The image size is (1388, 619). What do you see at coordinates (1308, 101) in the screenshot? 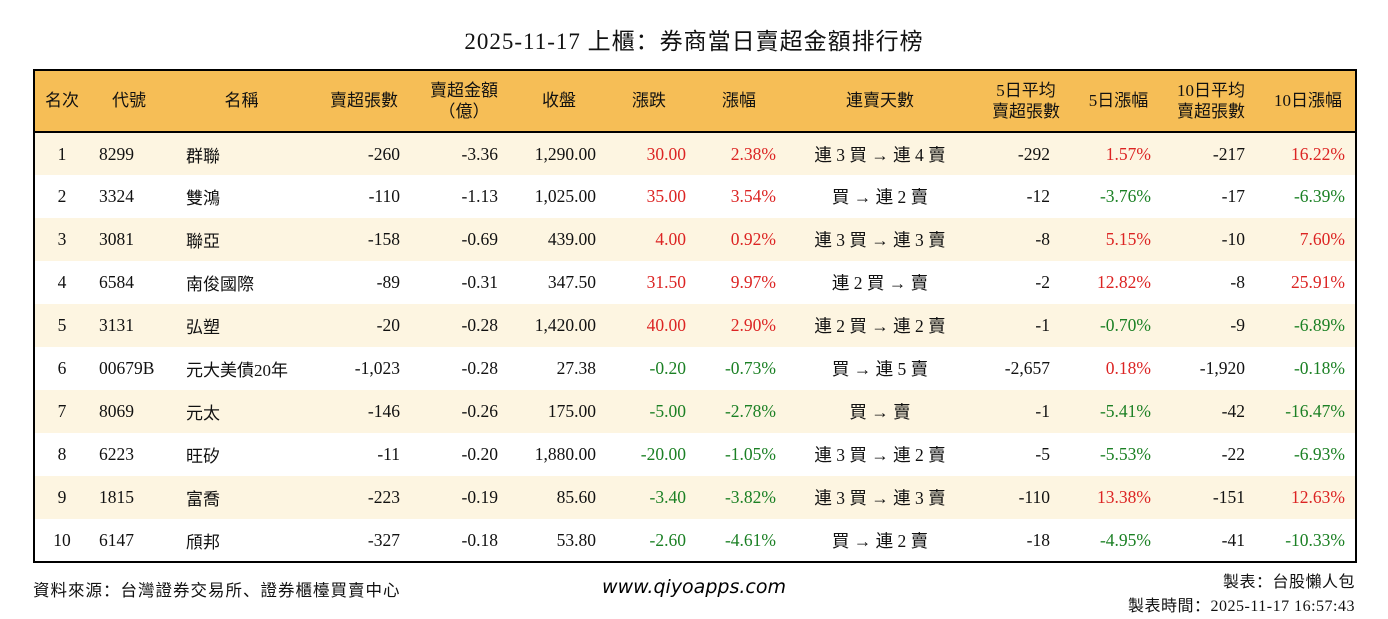
I see `column-header-pct10: 10日漲幅` at bounding box center [1308, 101].